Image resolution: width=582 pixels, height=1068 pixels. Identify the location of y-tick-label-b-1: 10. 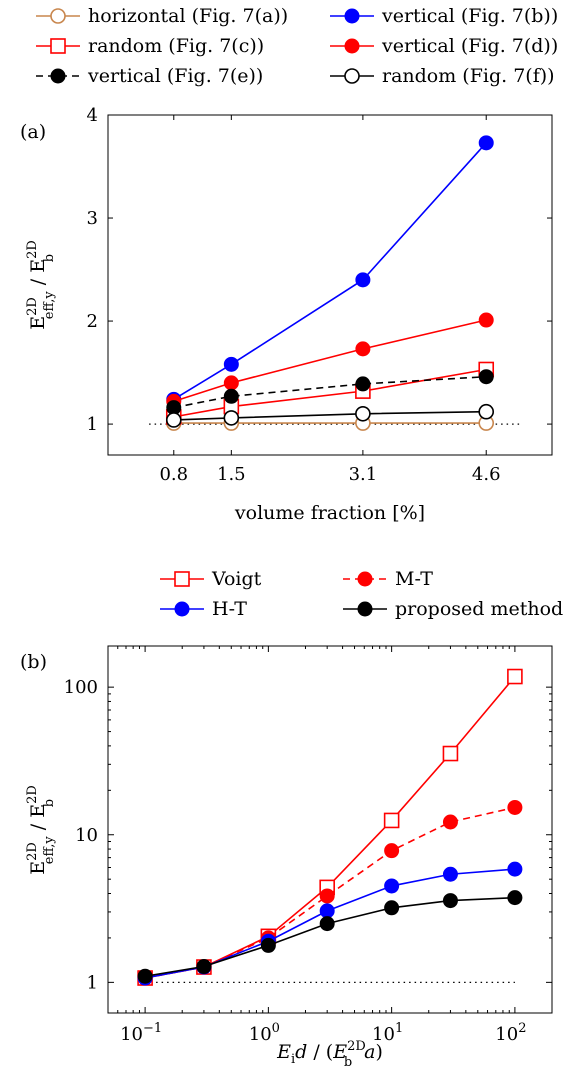
(86, 835).